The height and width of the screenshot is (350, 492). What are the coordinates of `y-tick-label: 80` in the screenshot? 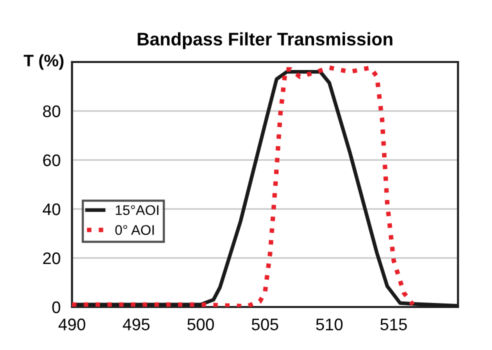 It's located at (51, 111).